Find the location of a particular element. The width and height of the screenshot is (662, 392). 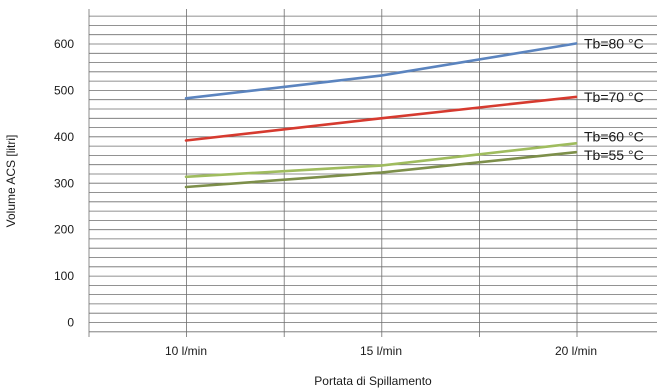

y-tick-label: 600 is located at coordinates (64, 44).